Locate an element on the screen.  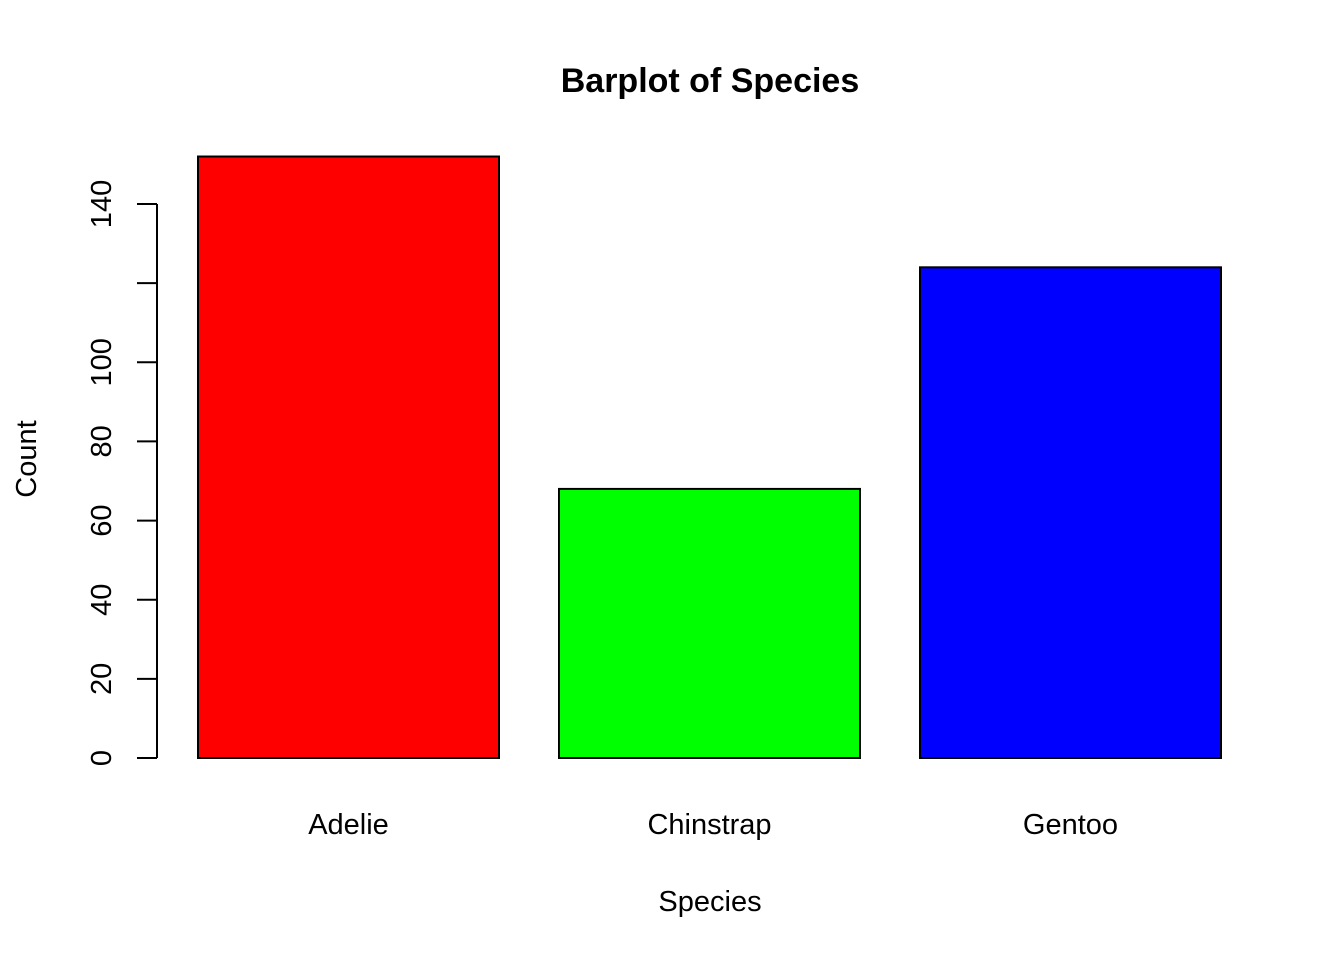
y-tick-label-20: 20 is located at coordinates (102, 679).